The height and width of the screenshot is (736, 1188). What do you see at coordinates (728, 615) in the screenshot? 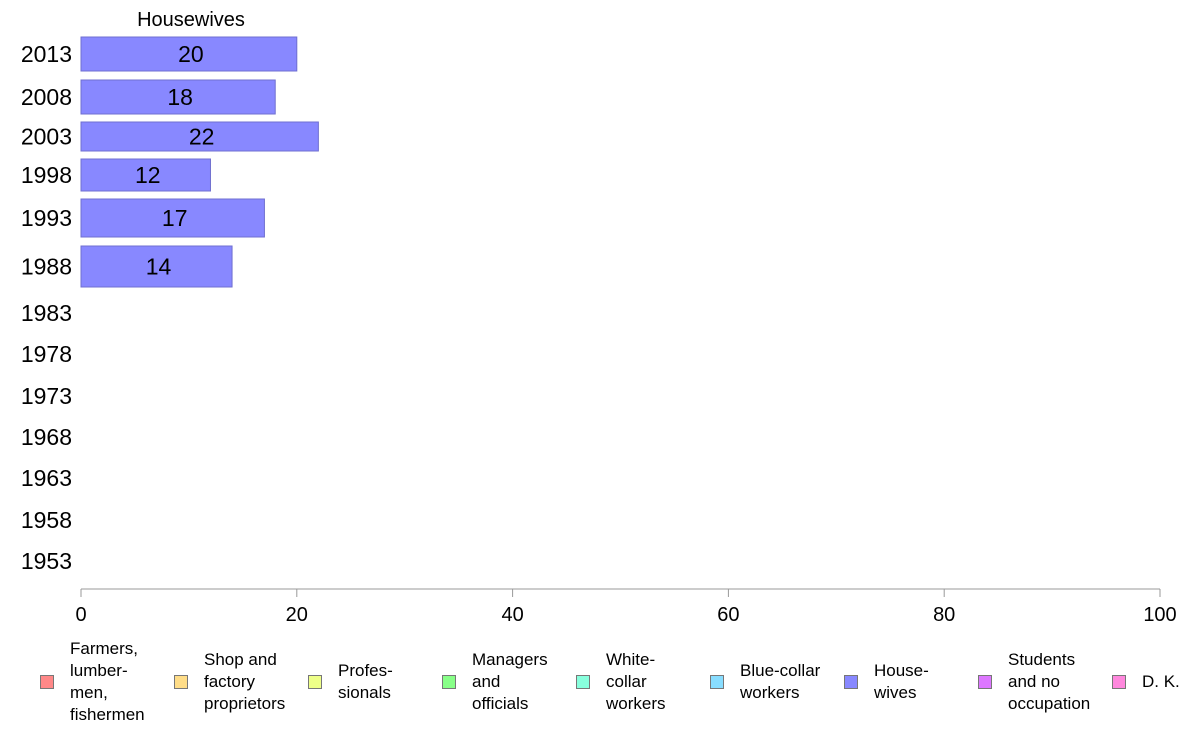
I see `x-tick-label: 60` at bounding box center [728, 615].